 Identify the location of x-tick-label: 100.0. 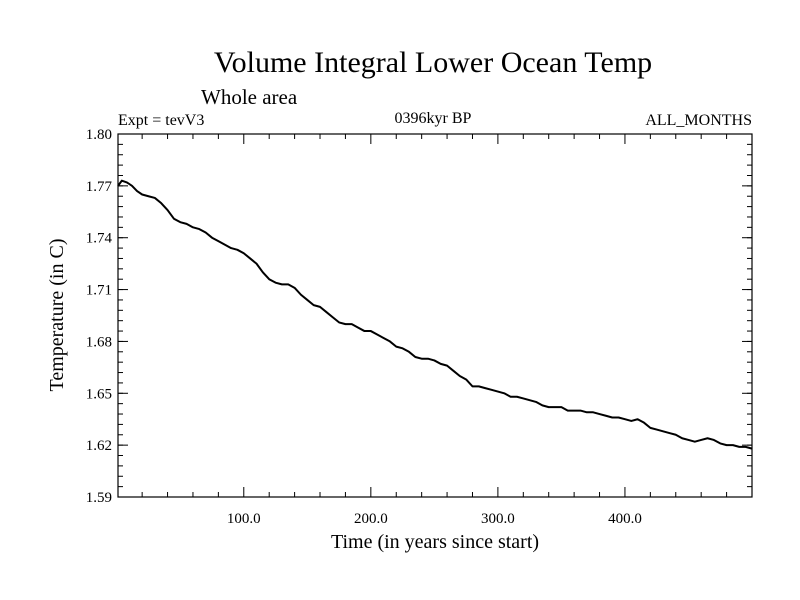
(244, 519).